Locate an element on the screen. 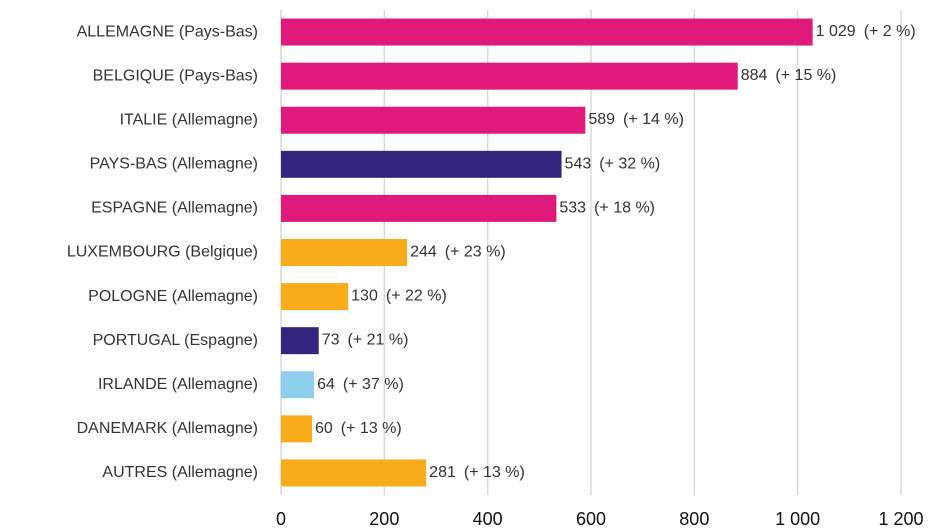 Image resolution: width=946 pixels, height=532 pixels. value-label: 130 is located at coordinates (364, 296).